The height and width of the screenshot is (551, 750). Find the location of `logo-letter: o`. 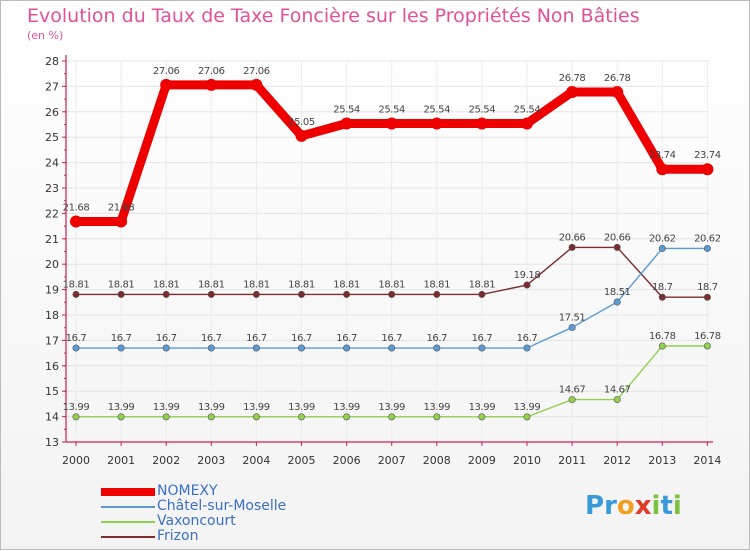

logo-letter: o is located at coordinates (625, 506).